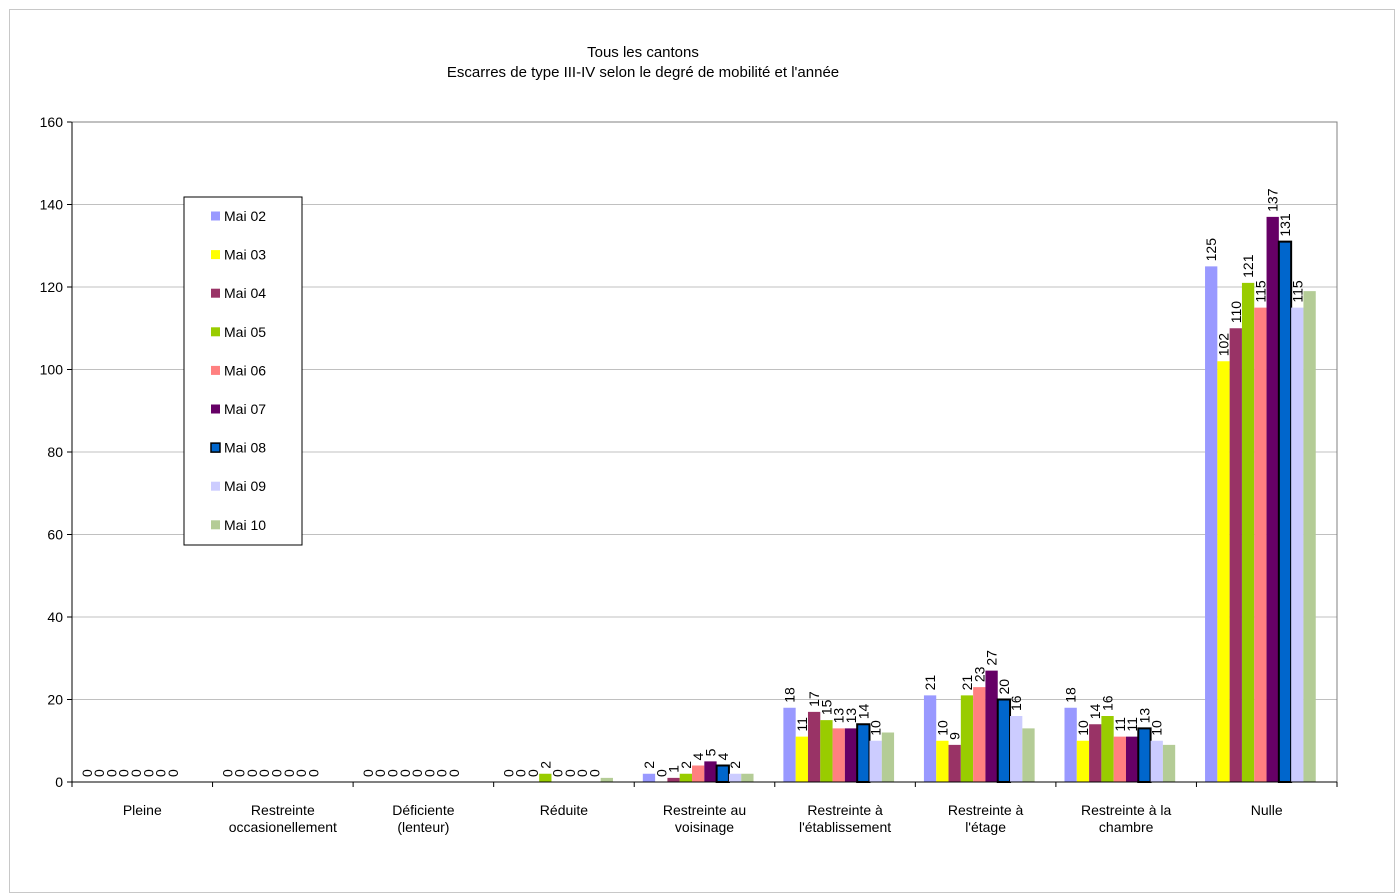 The height and width of the screenshot is (895, 1396). Describe the element at coordinates (52, 370) in the screenshot. I see `y-tick-label: 100` at that location.